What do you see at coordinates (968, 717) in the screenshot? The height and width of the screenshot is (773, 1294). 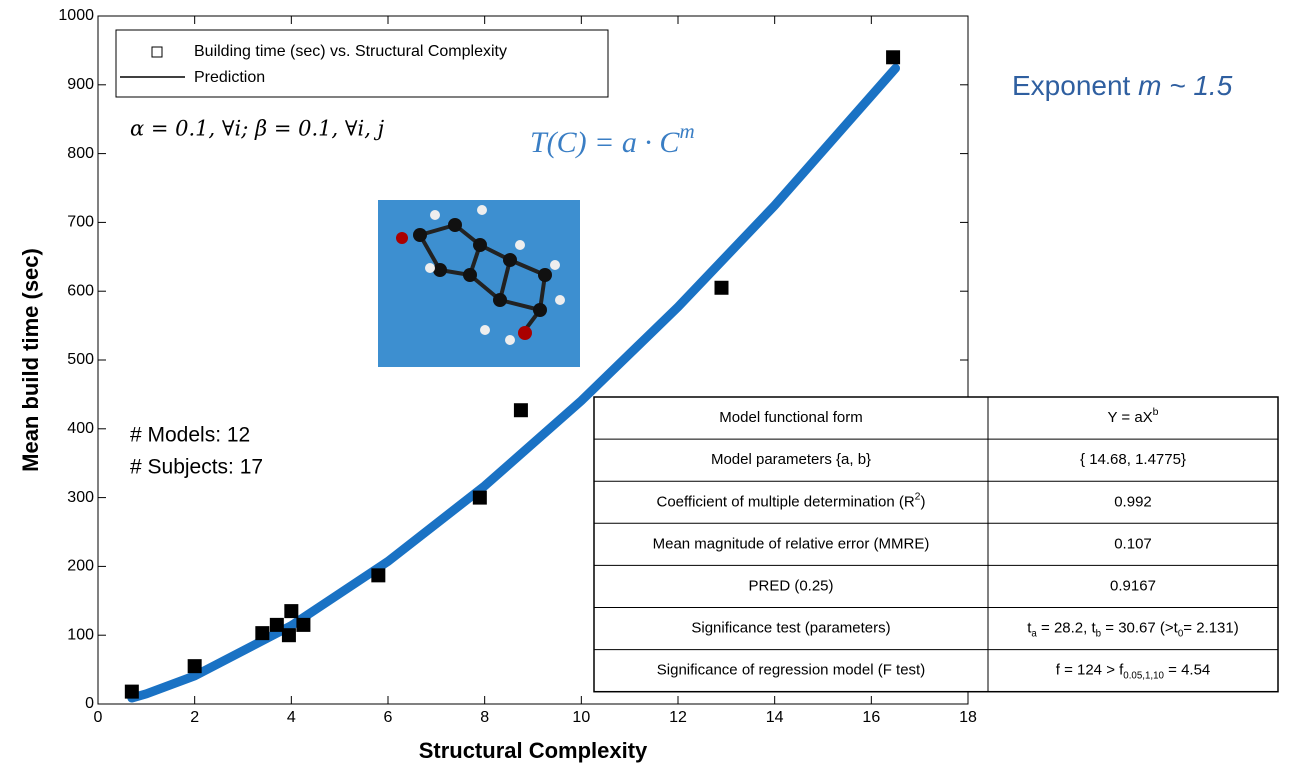 I see `x-tick-label: 18` at bounding box center [968, 717].